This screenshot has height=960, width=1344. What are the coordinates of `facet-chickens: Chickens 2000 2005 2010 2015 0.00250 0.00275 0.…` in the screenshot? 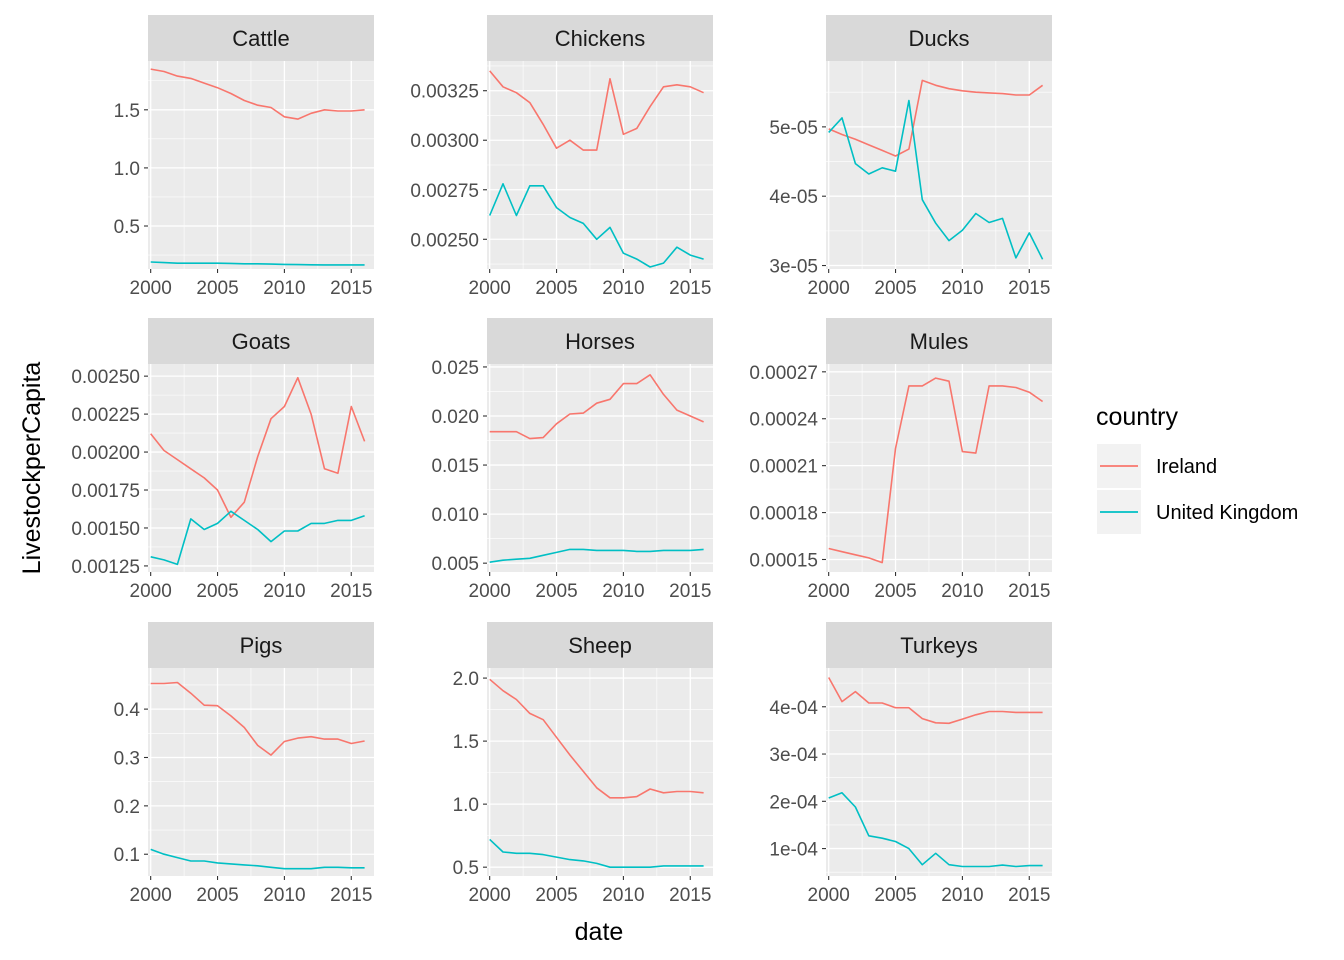 It's located at (561, 157).